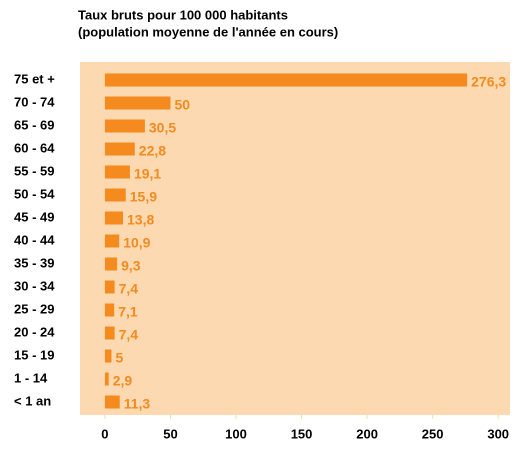 The height and width of the screenshot is (469, 518). I want to click on y-tick-label: 60 - 64, so click(34, 147).